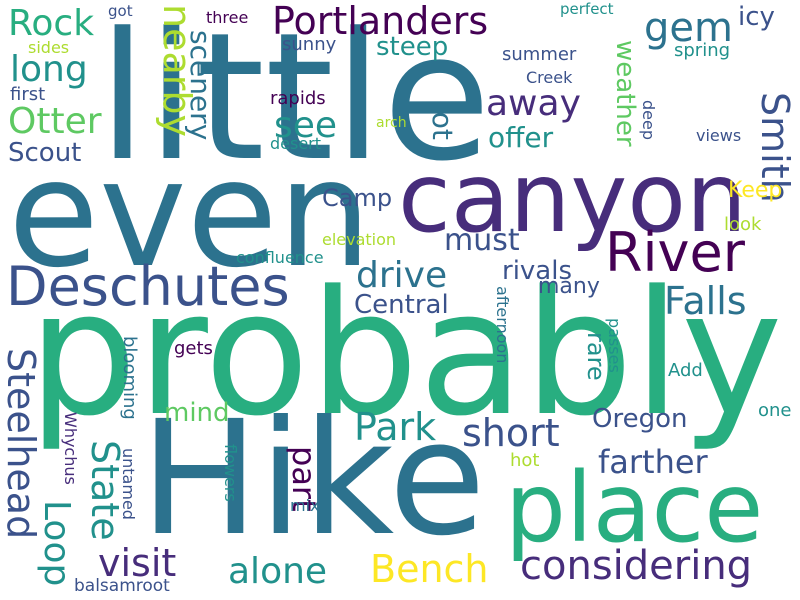 The height and width of the screenshot is (600, 800). I want to click on word-oregon: Oregon, so click(640, 419).